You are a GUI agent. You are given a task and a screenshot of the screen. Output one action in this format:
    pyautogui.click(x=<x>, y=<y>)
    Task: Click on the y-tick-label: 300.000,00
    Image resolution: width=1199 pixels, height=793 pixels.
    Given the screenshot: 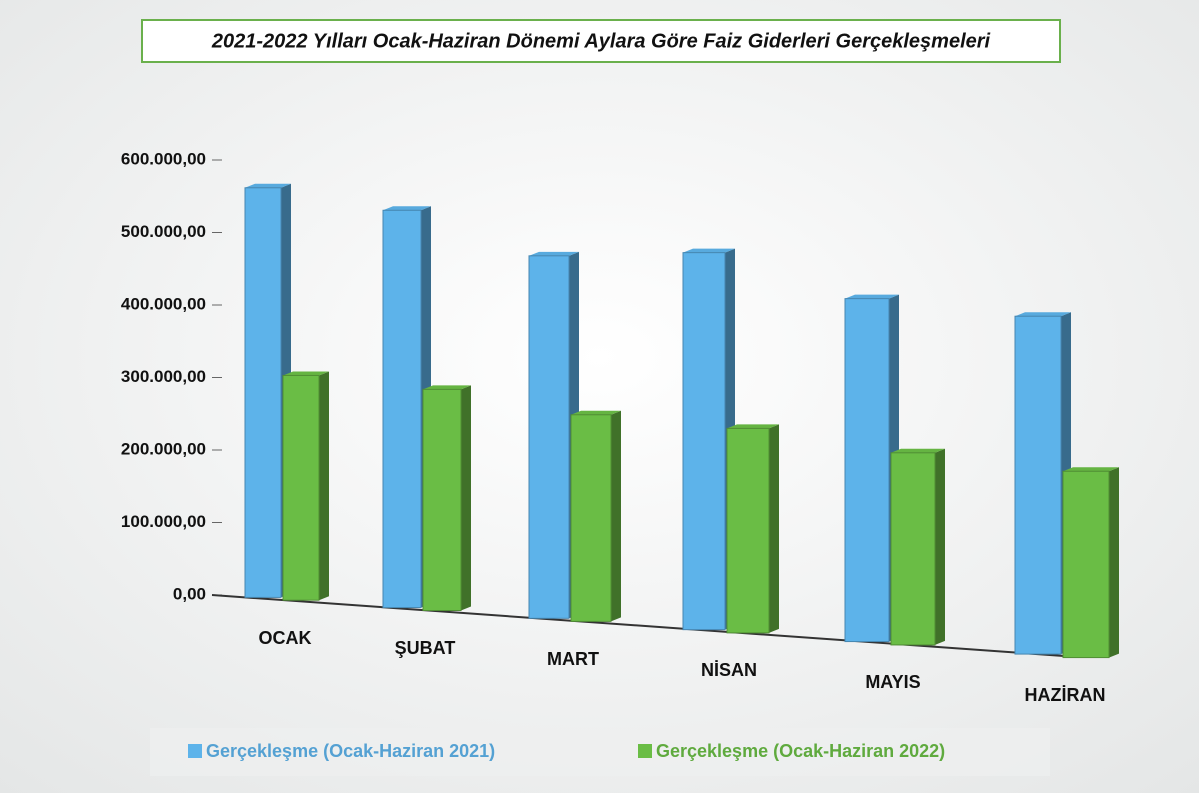 What is the action you would take?
    pyautogui.click(x=163, y=376)
    